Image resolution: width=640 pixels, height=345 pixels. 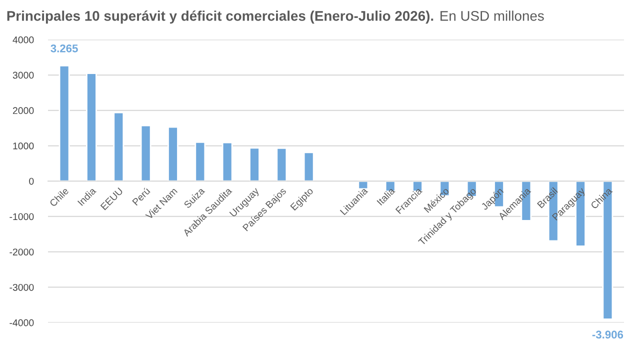 What do you see at coordinates (31, 181) in the screenshot?
I see `y-tick-label: 0` at bounding box center [31, 181].